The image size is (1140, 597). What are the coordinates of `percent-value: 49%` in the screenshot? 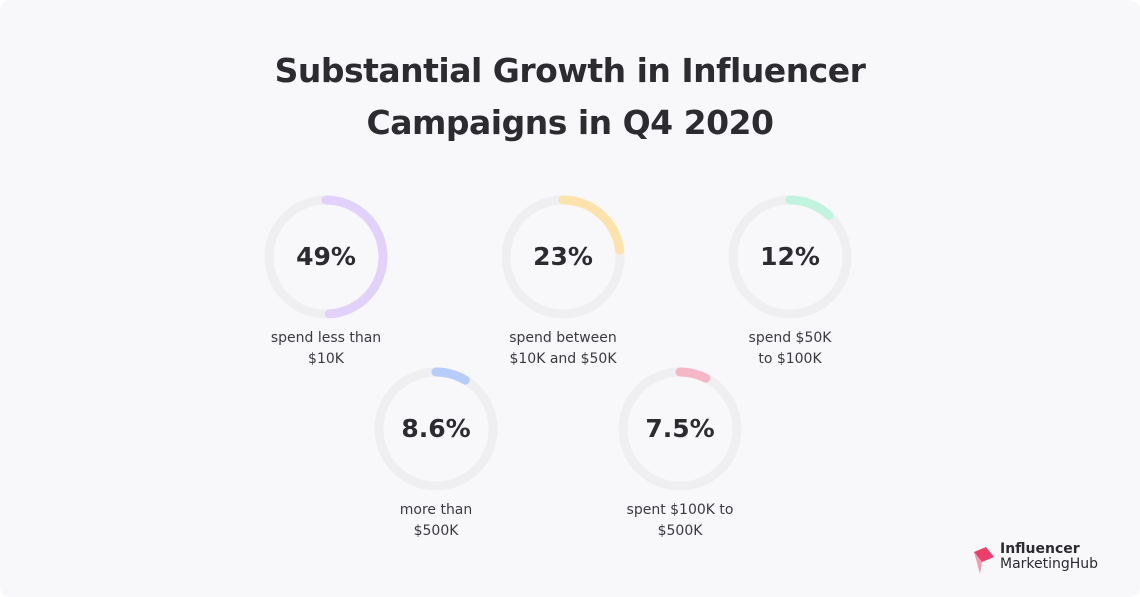 It's located at (326, 256).